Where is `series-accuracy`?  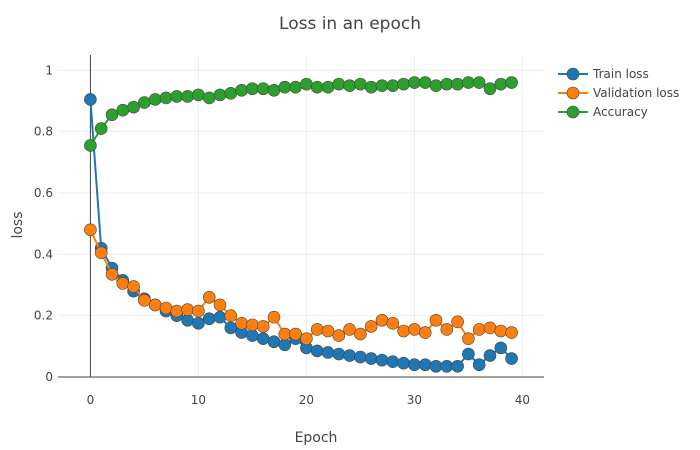 series-accuracy is located at coordinates (301, 114).